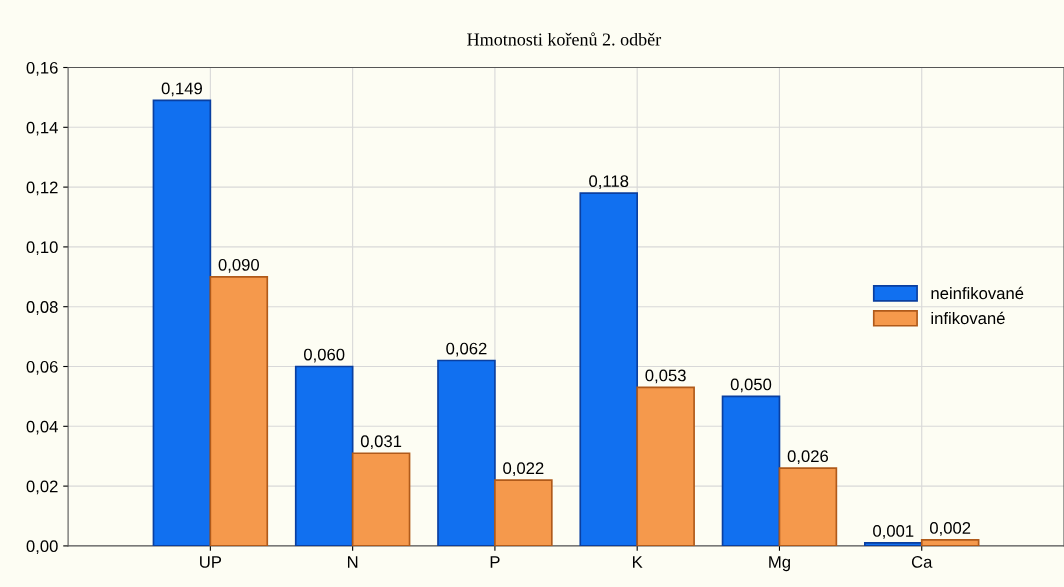 Image resolution: width=1064 pixels, height=587 pixels. What do you see at coordinates (324, 355) in the screenshot?
I see `data-label: 0,060` at bounding box center [324, 355].